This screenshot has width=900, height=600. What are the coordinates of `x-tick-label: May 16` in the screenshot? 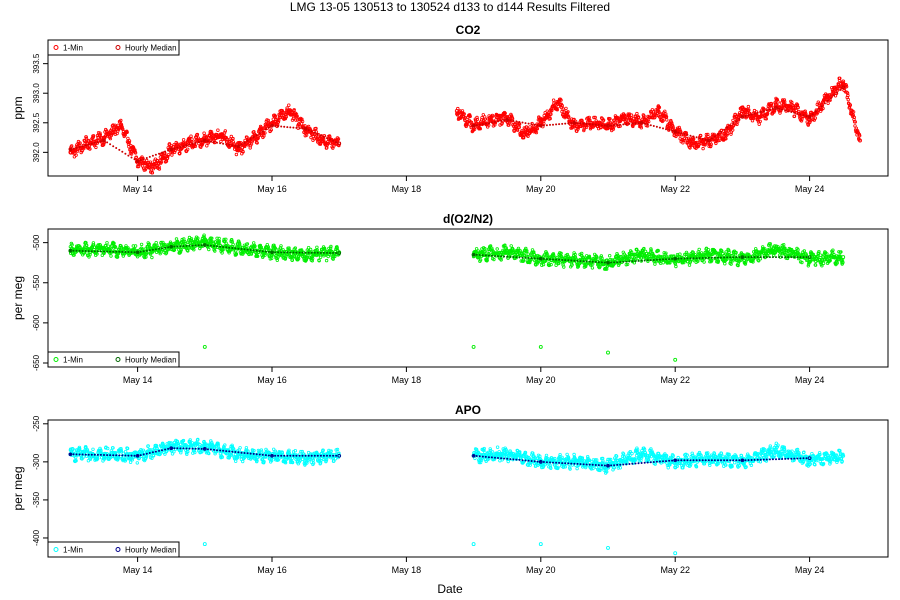 It's located at (272, 380).